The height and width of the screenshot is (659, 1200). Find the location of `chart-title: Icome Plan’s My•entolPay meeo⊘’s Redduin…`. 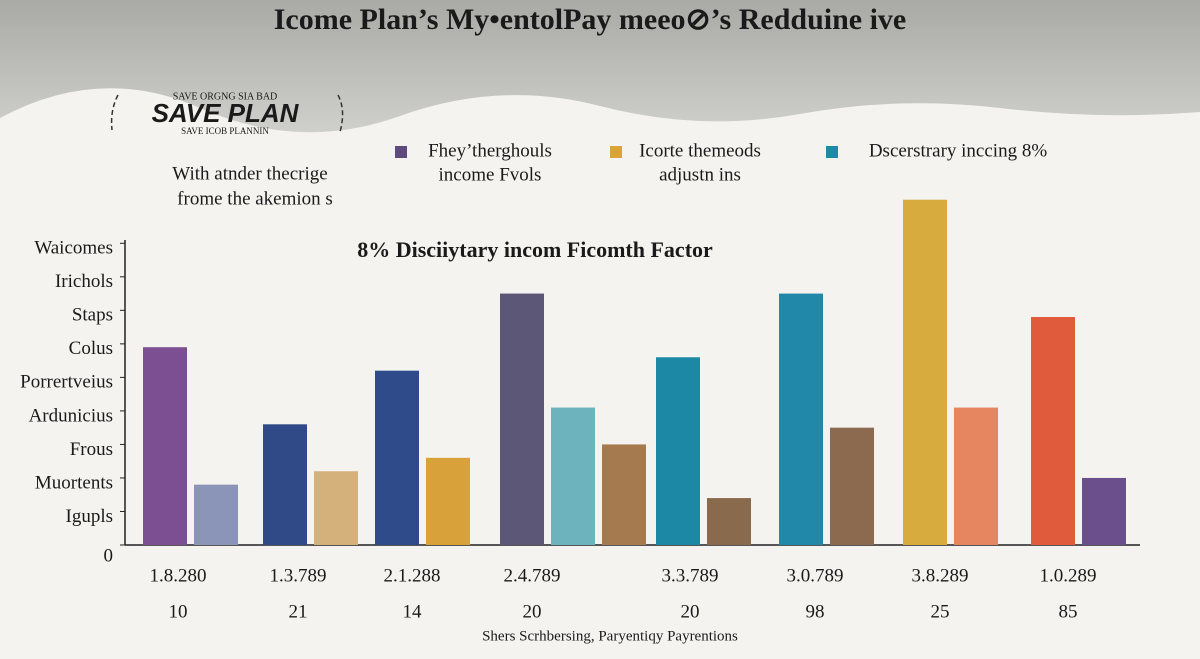

chart-title: Icome Plan’s My•entolPay meeo⊘’s Redduin… is located at coordinates (590, 19).